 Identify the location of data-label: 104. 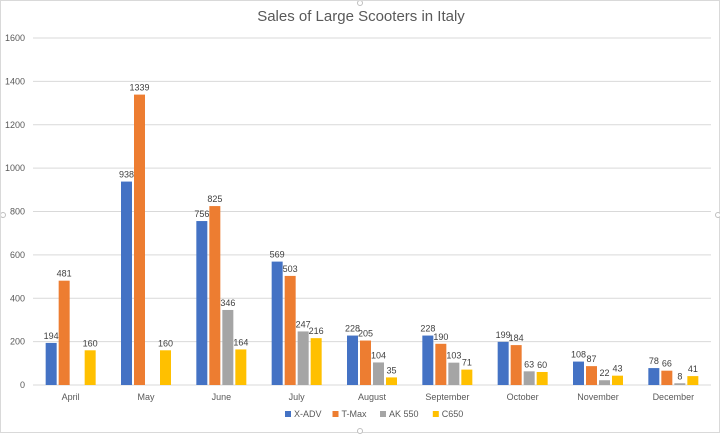
(378, 355).